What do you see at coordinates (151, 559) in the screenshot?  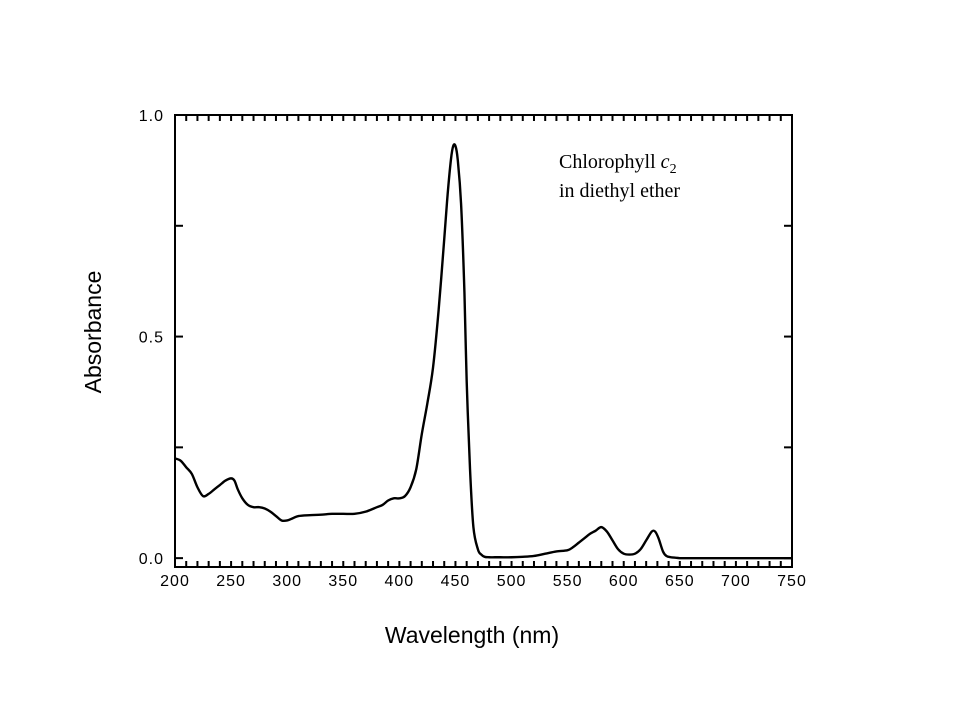 I see `y-tick-label: 0.0` at bounding box center [151, 559].